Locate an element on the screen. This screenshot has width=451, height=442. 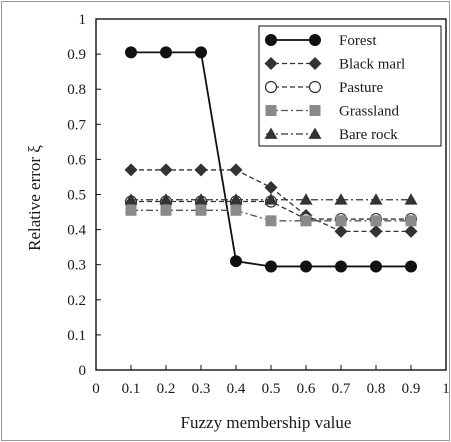
x-tick-label: 0.8 is located at coordinates (376, 389).